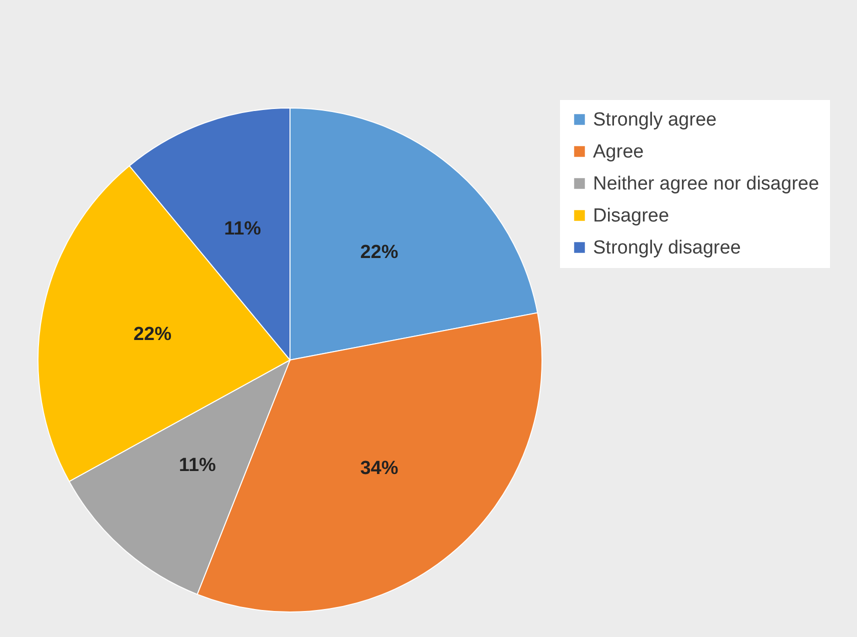  What do you see at coordinates (618, 152) in the screenshot?
I see `legend-label: Agree` at bounding box center [618, 152].